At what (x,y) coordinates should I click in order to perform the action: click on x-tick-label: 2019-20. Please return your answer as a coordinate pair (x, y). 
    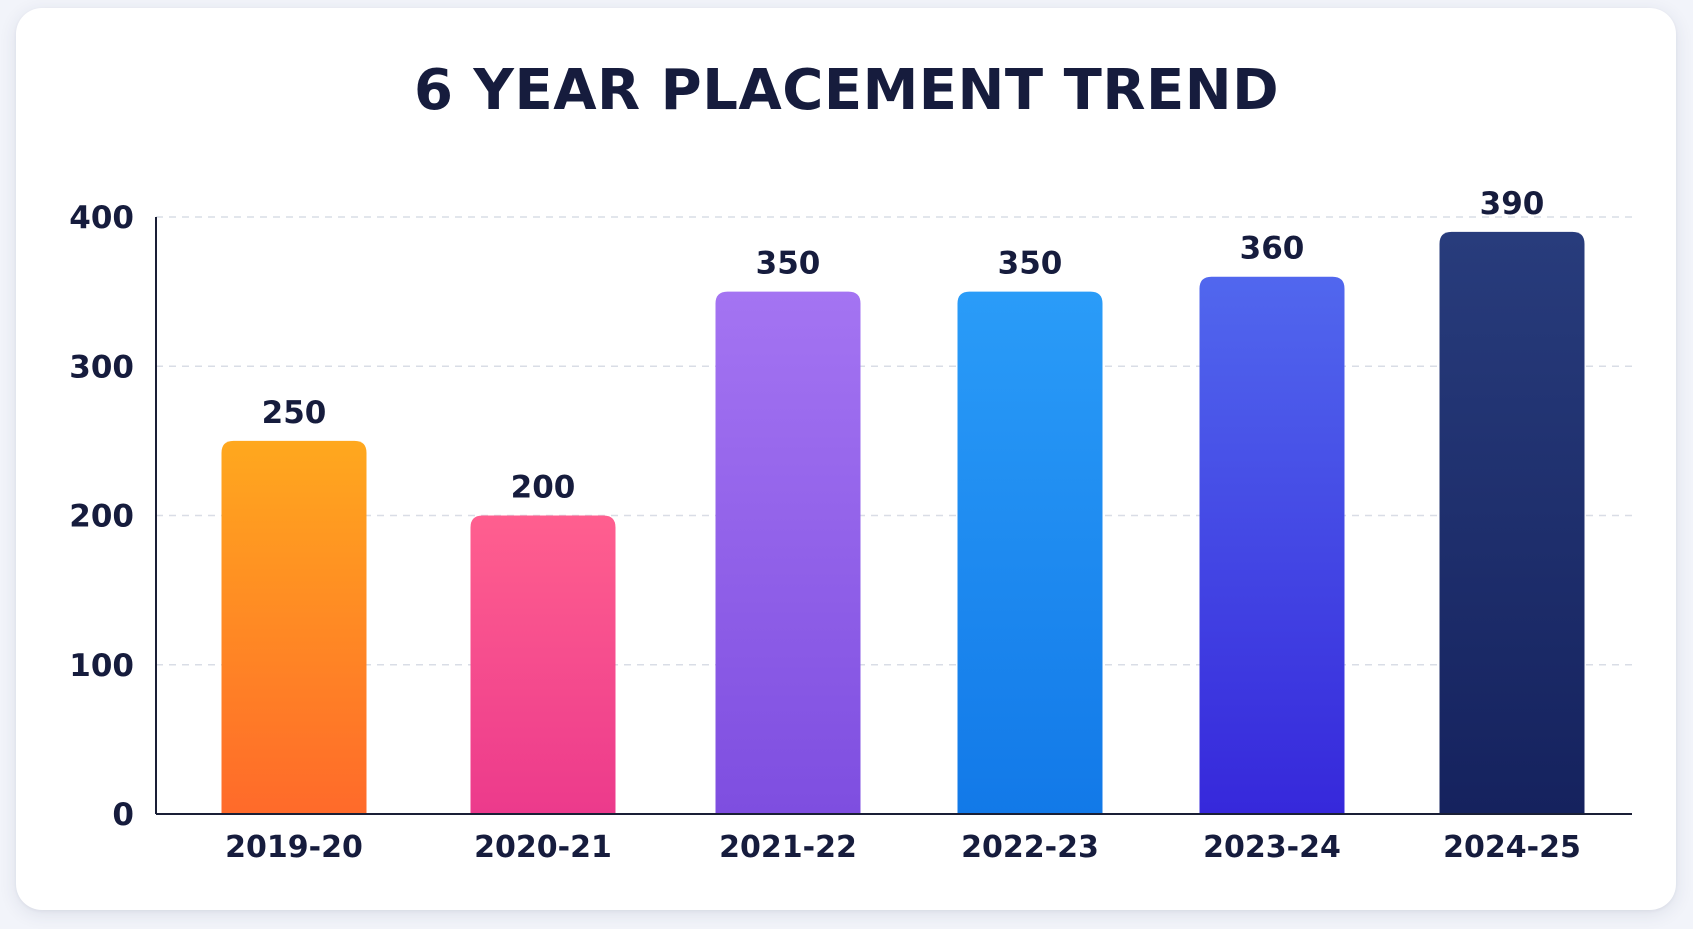
    Looking at the image, I should click on (294, 847).